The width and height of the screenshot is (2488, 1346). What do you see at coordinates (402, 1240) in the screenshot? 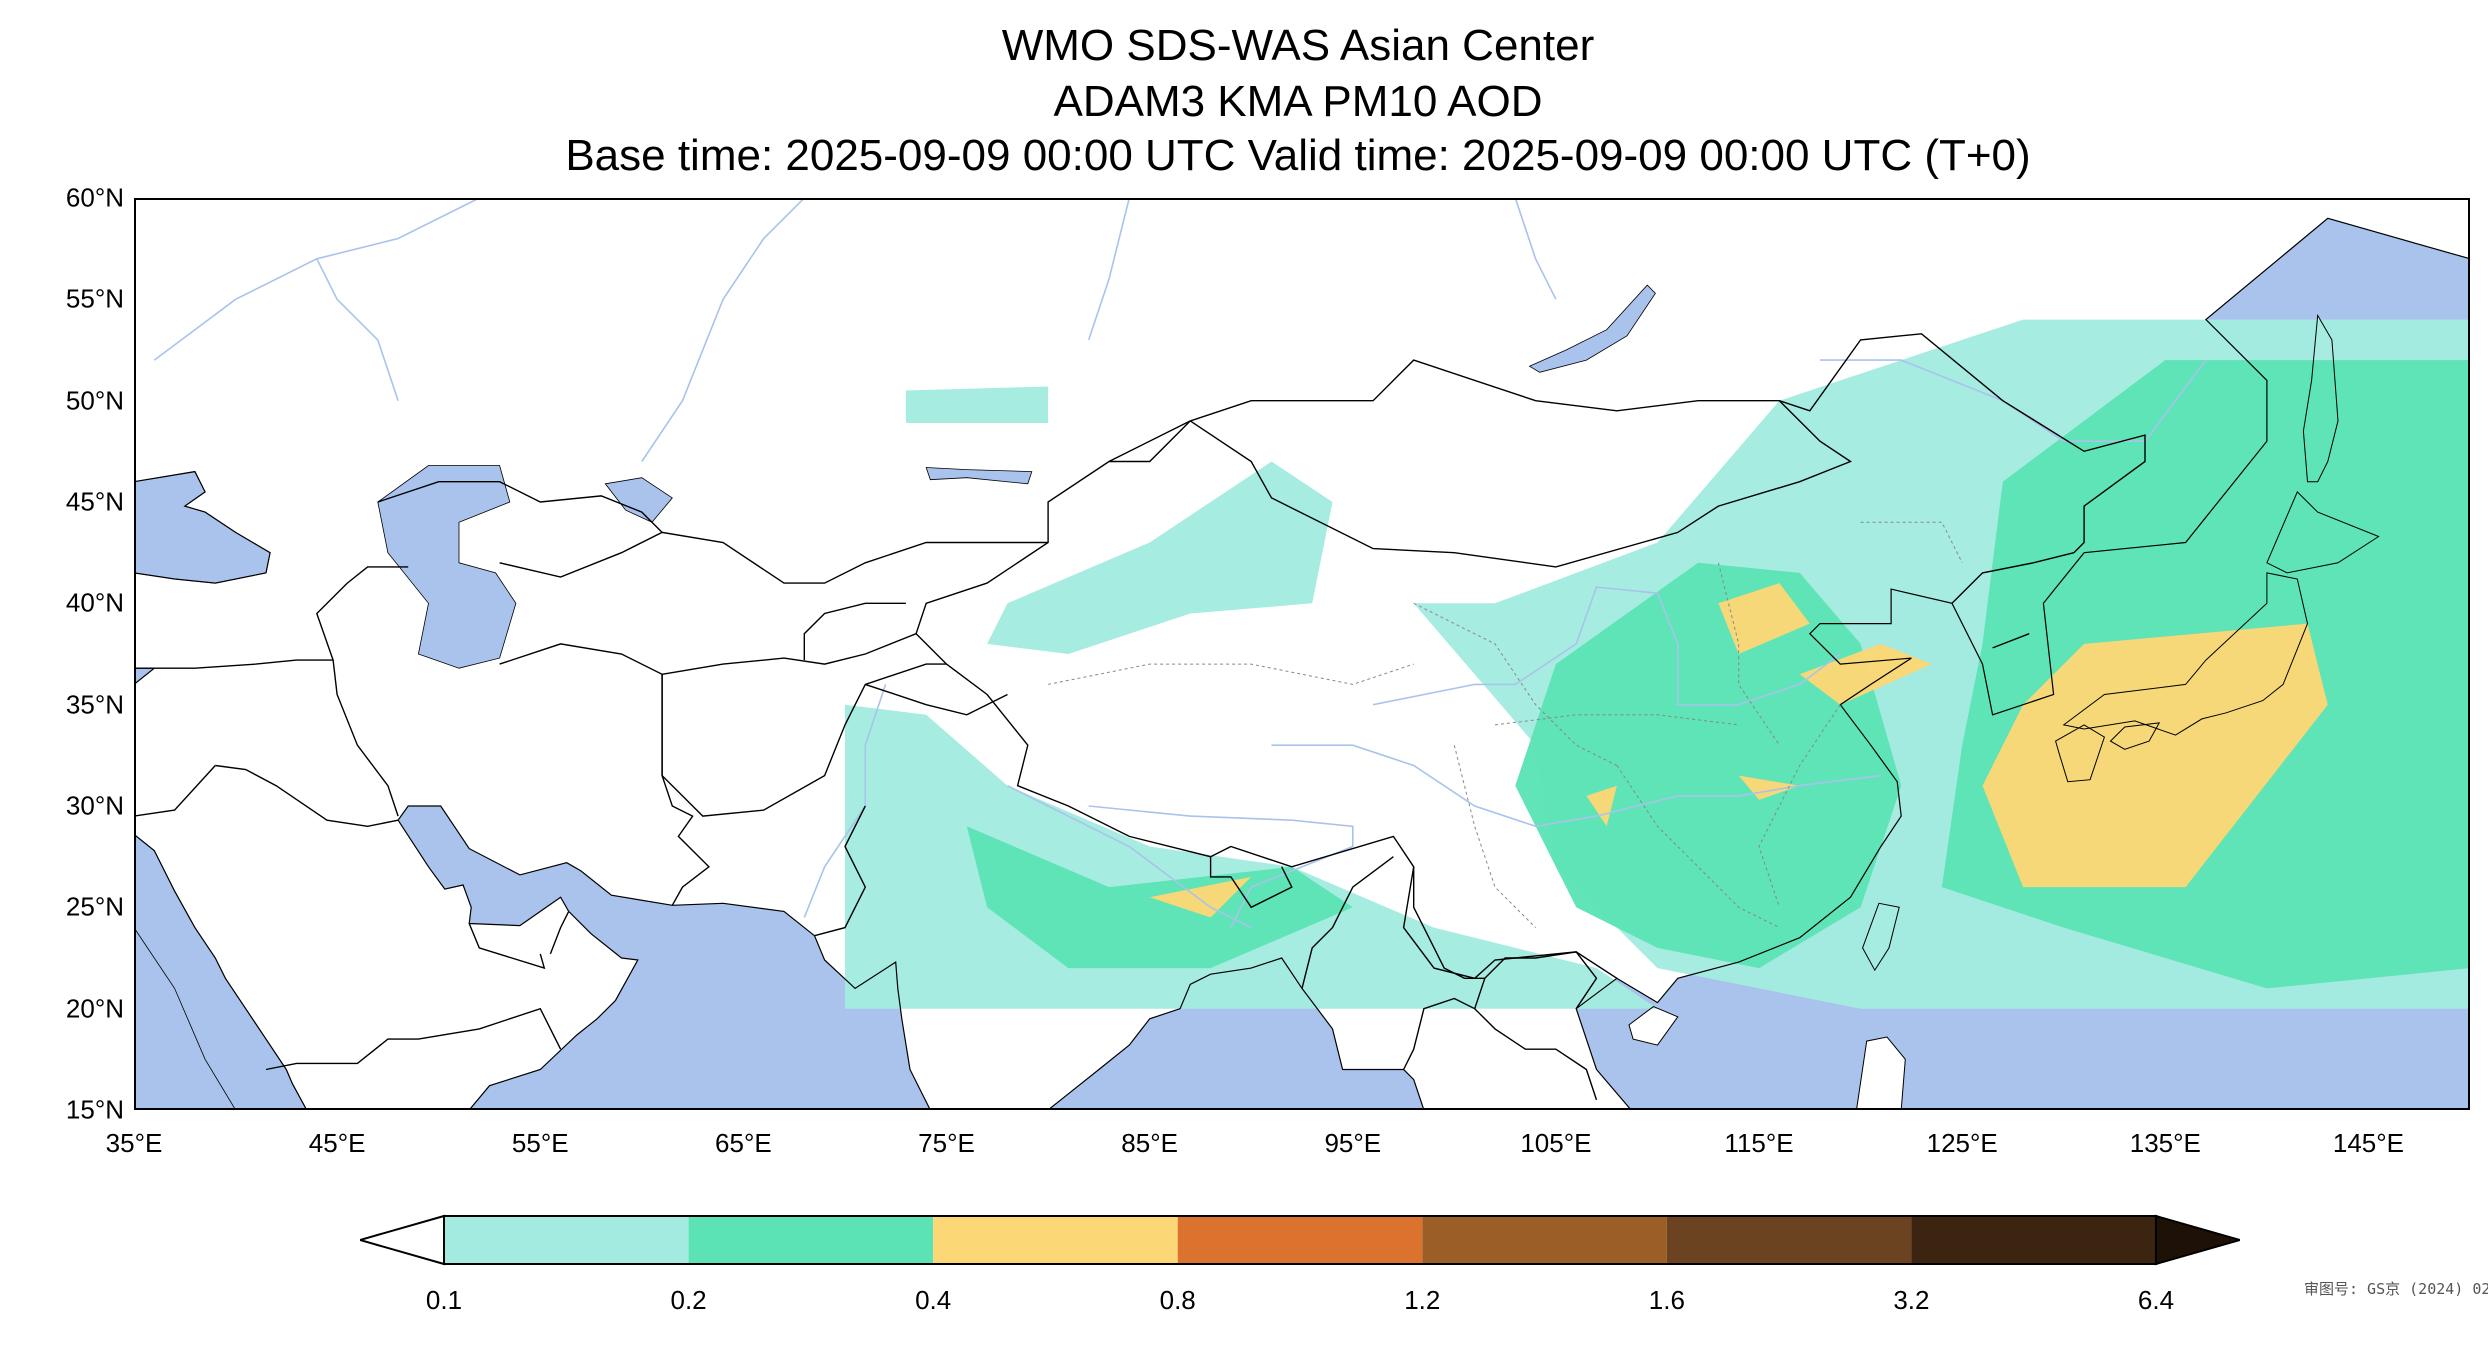
I see `colorbar-under-triangle` at bounding box center [402, 1240].